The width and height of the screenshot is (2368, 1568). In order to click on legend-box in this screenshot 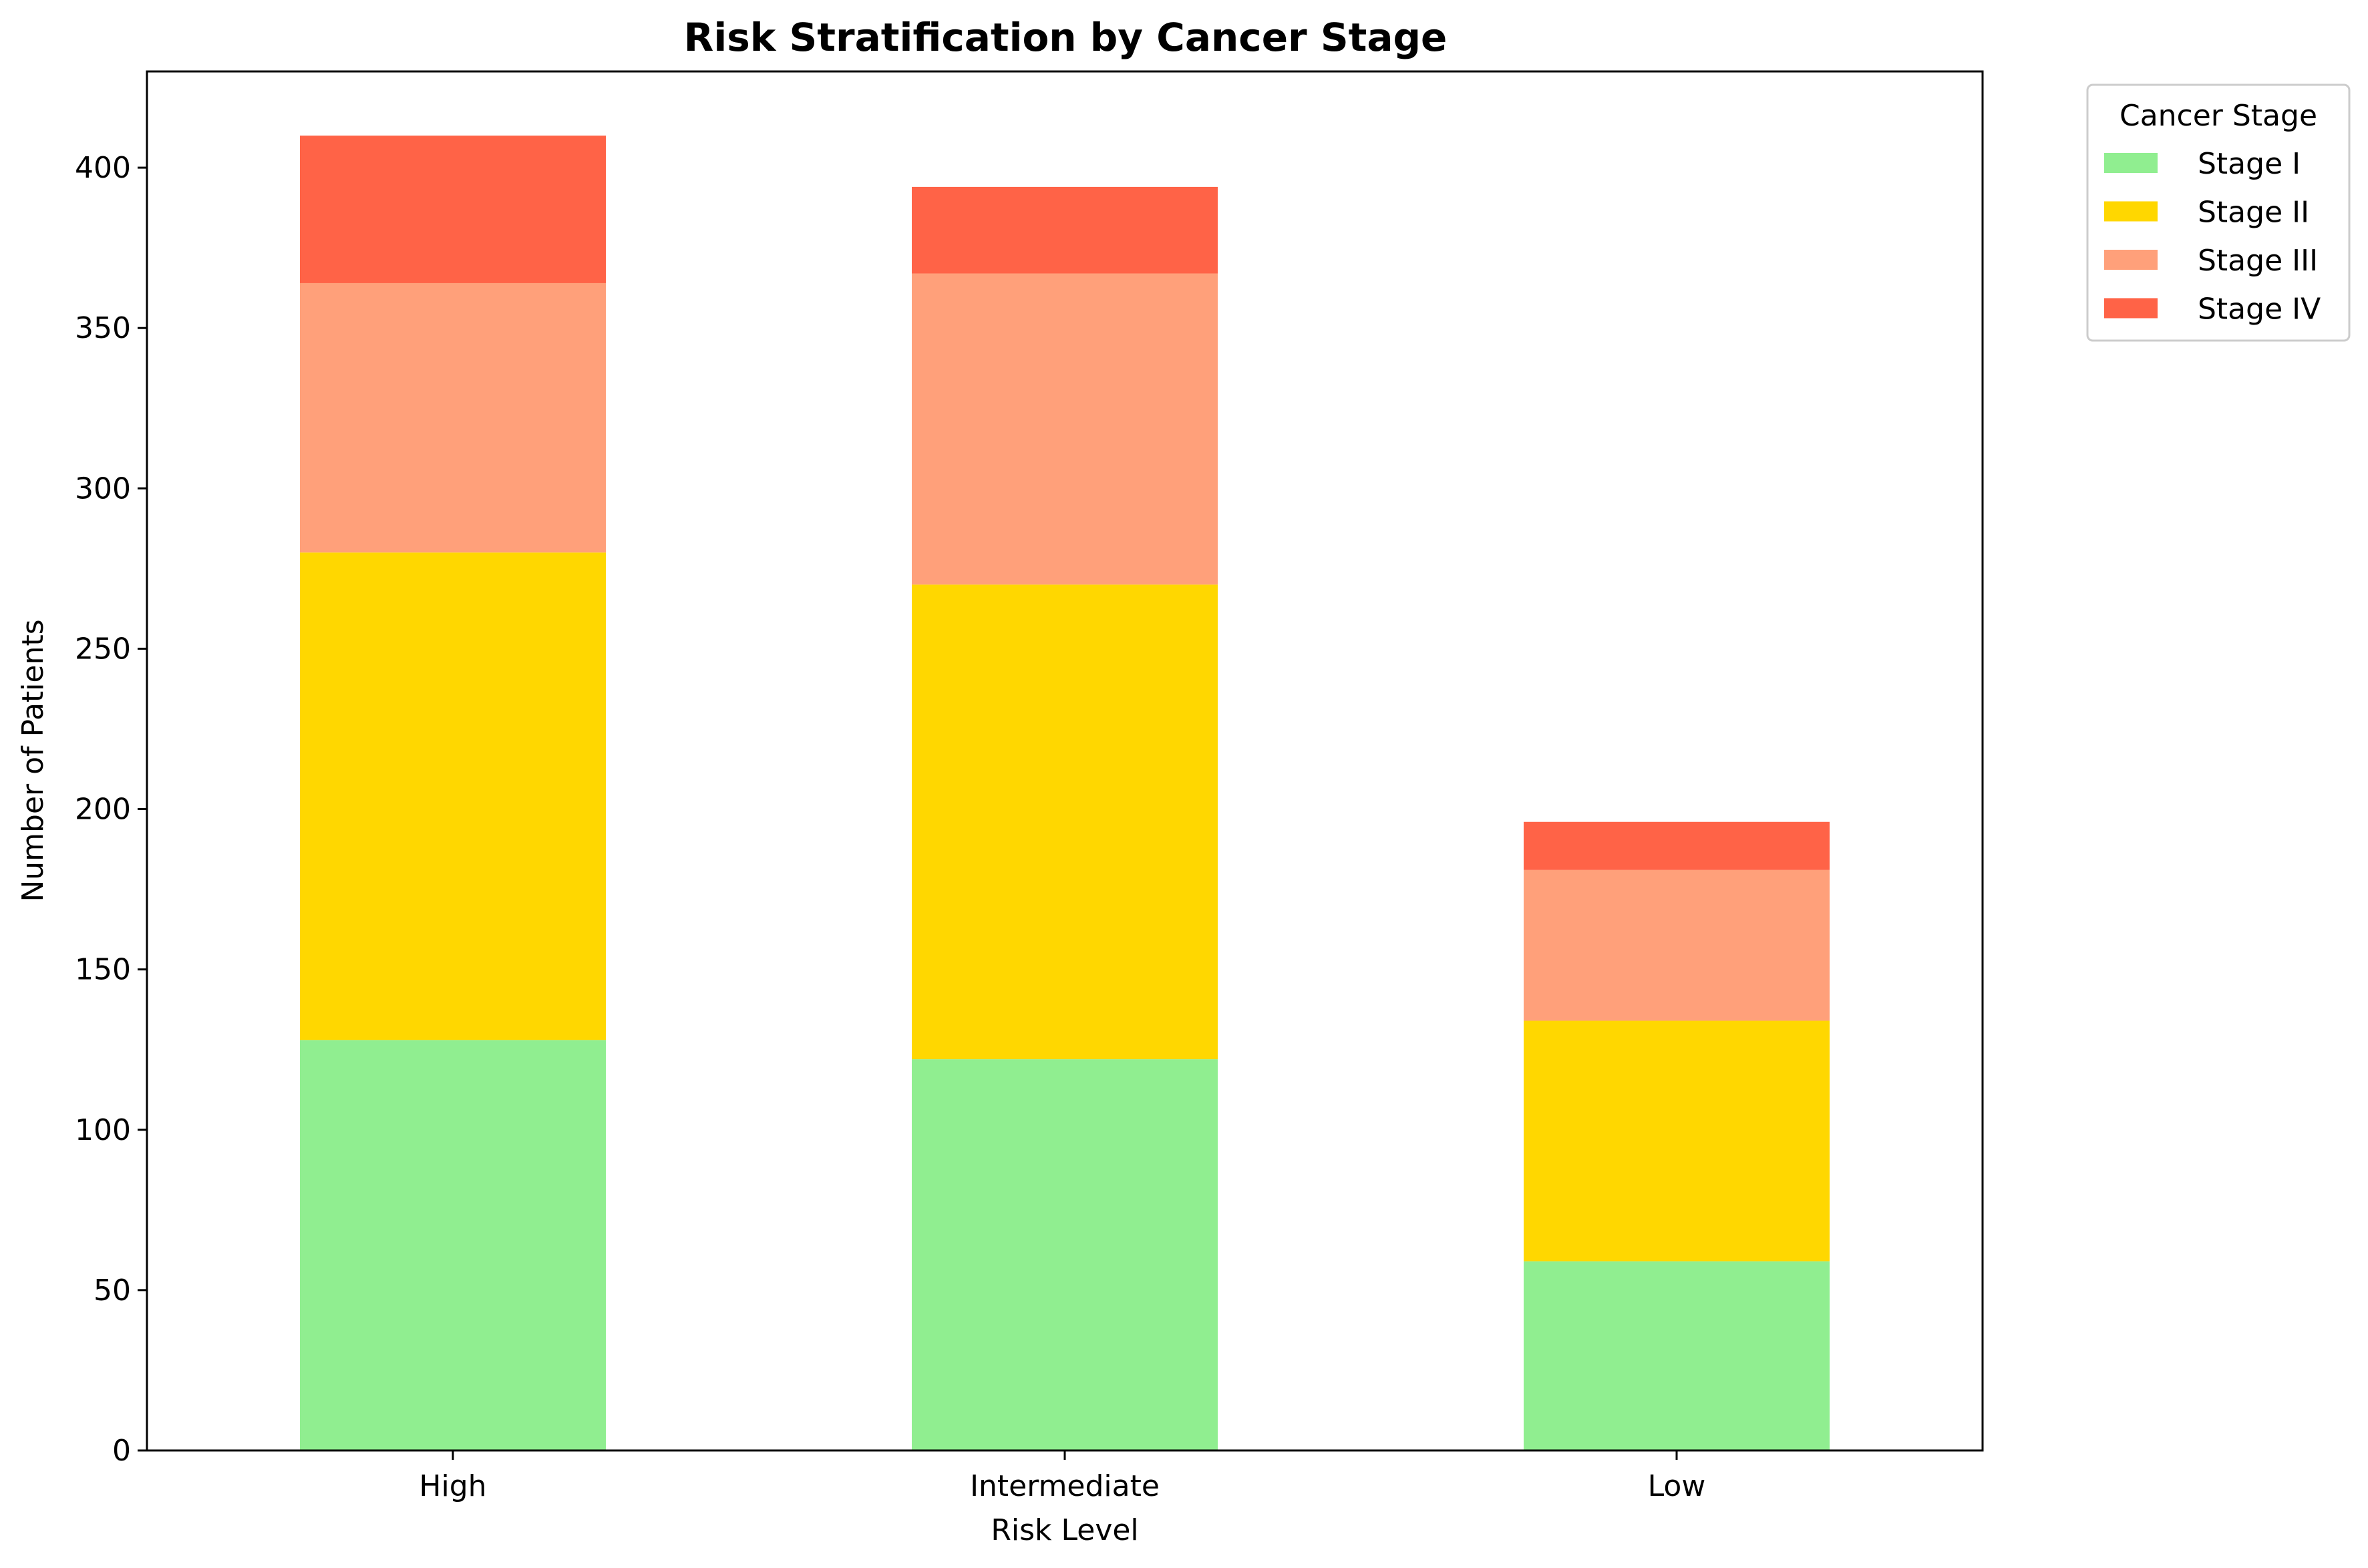, I will do `click(2218, 212)`.